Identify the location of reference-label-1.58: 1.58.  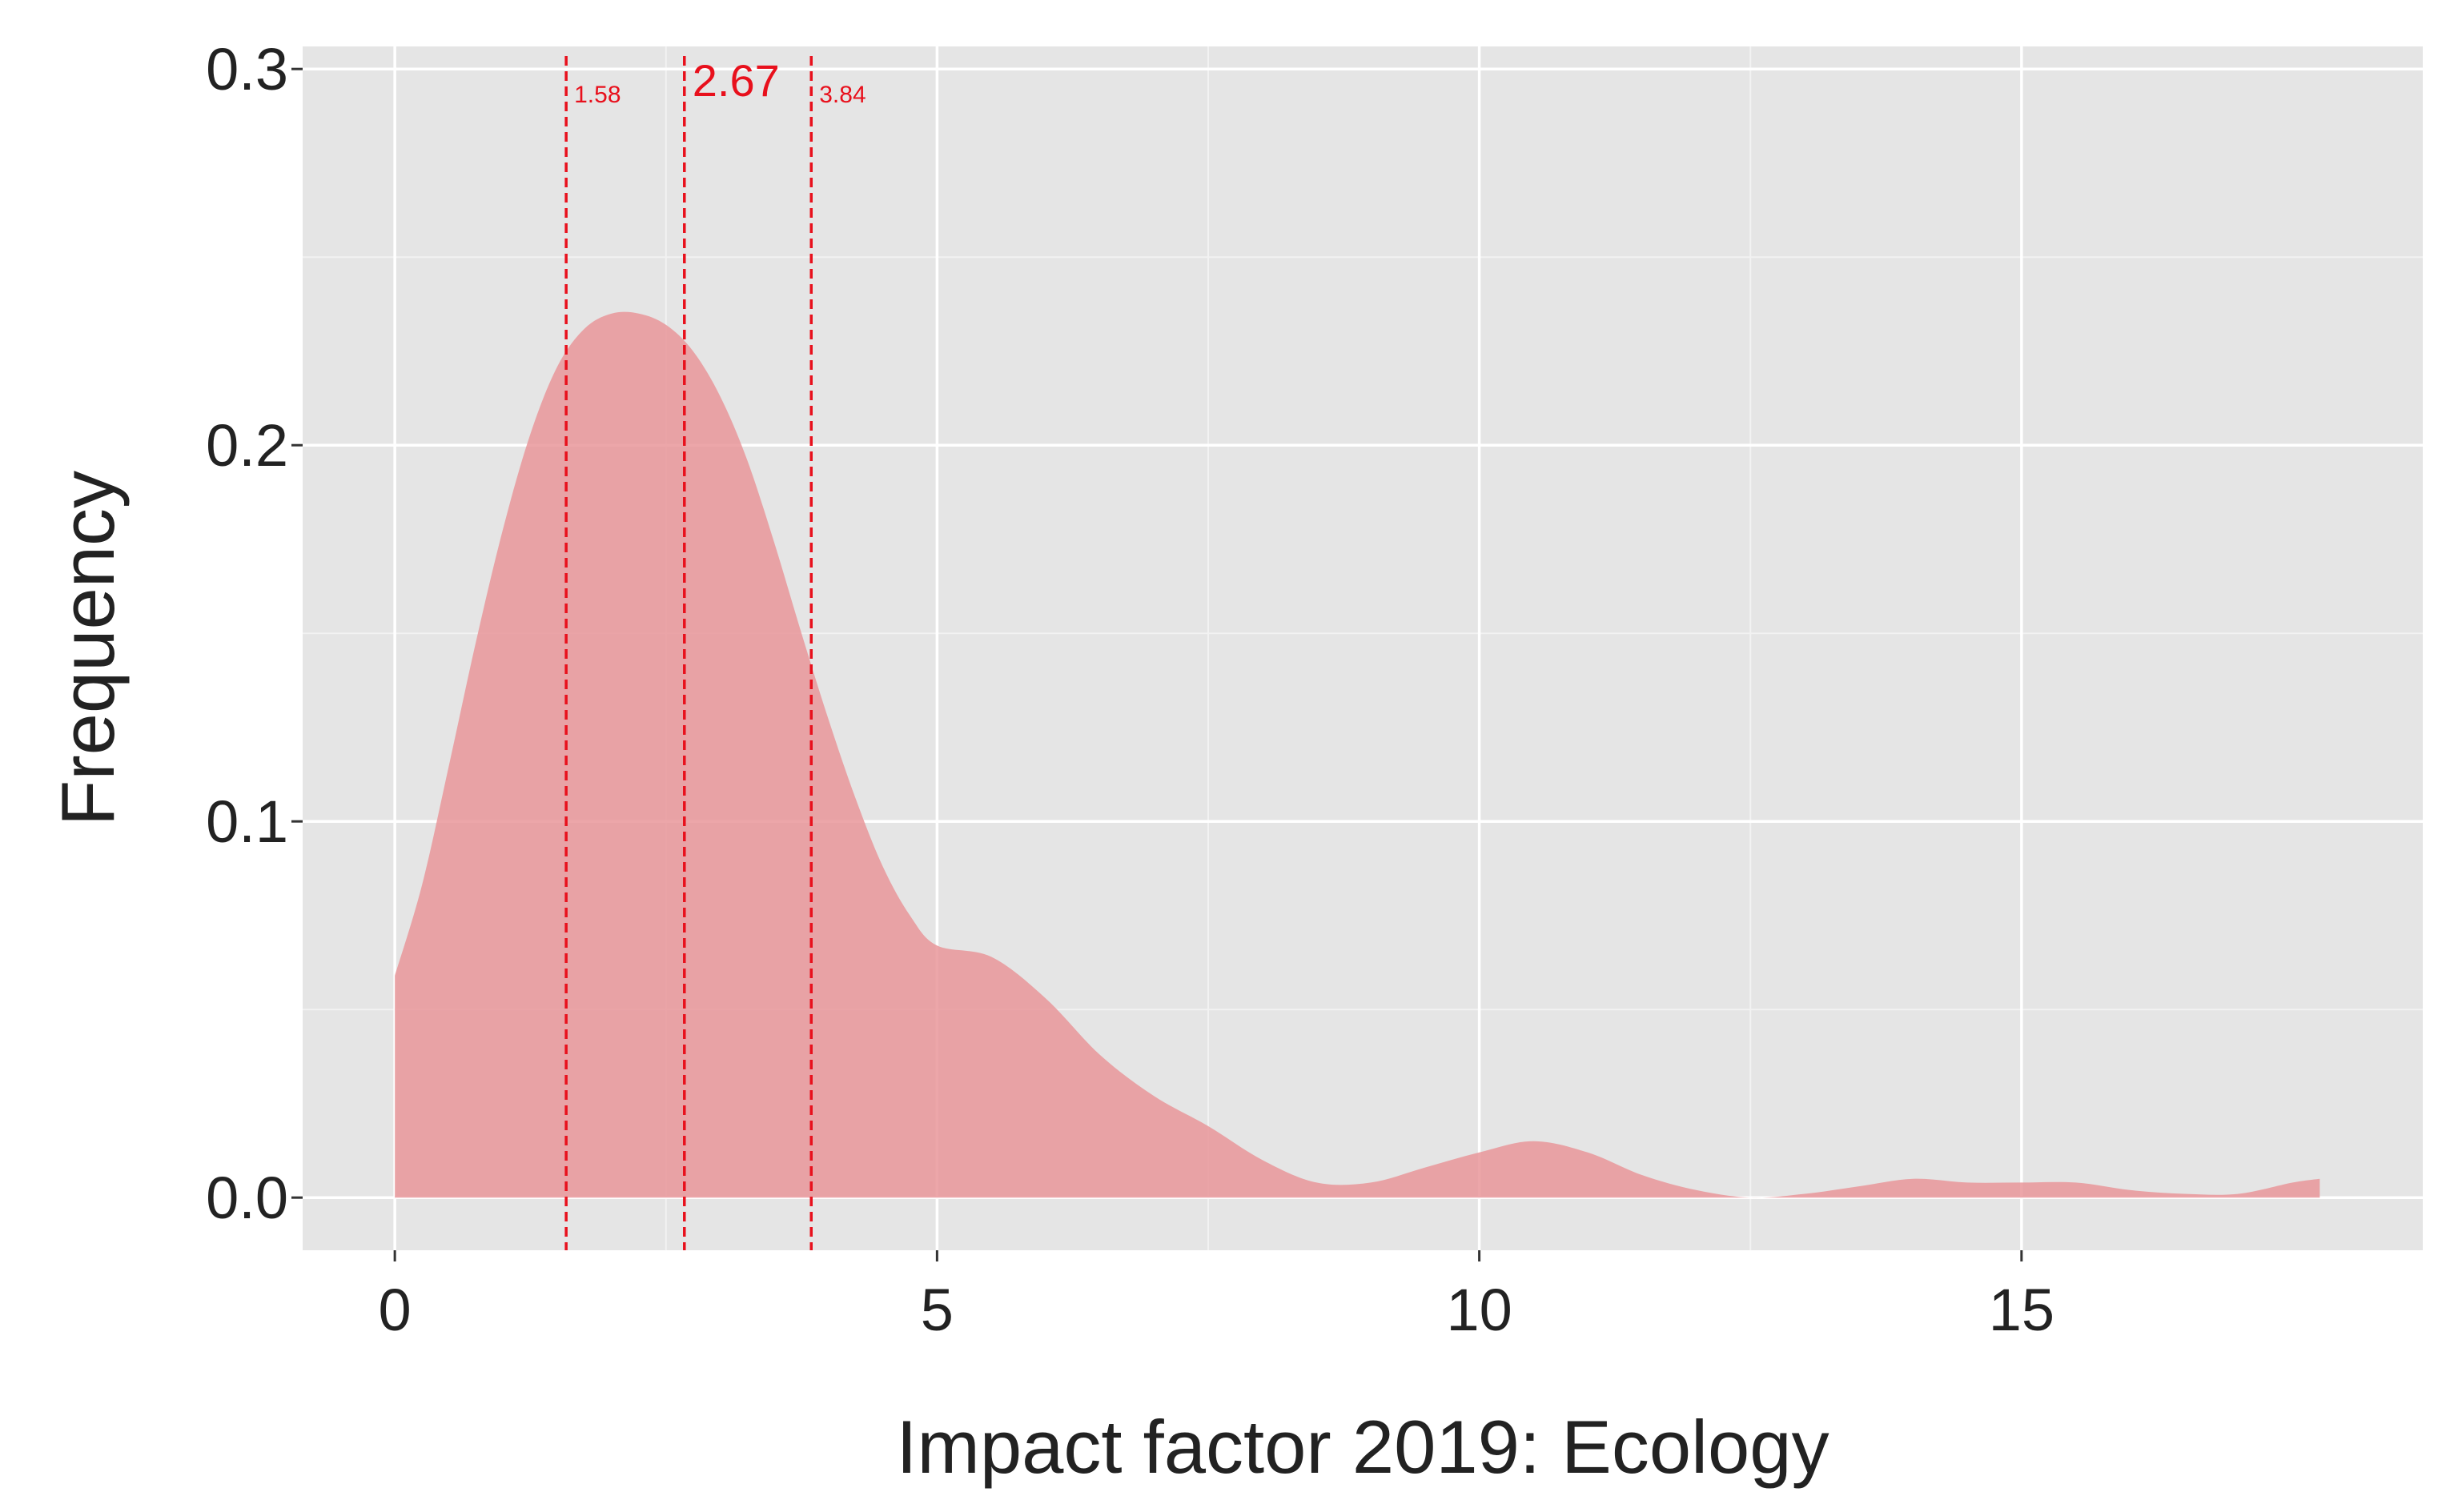
(597, 95).